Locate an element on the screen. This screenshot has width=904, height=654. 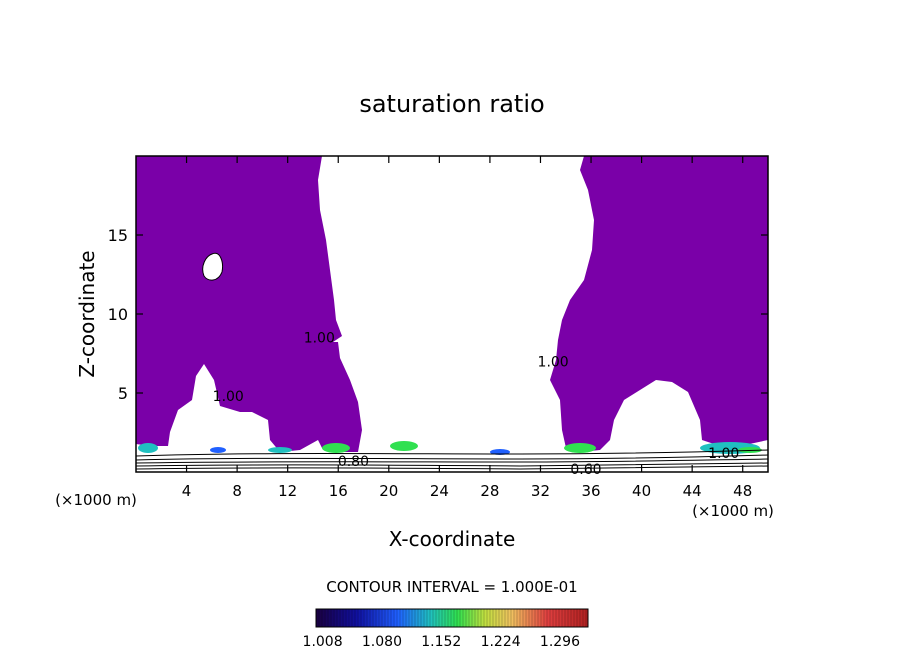
x-tick-label: 8 is located at coordinates (237, 491).